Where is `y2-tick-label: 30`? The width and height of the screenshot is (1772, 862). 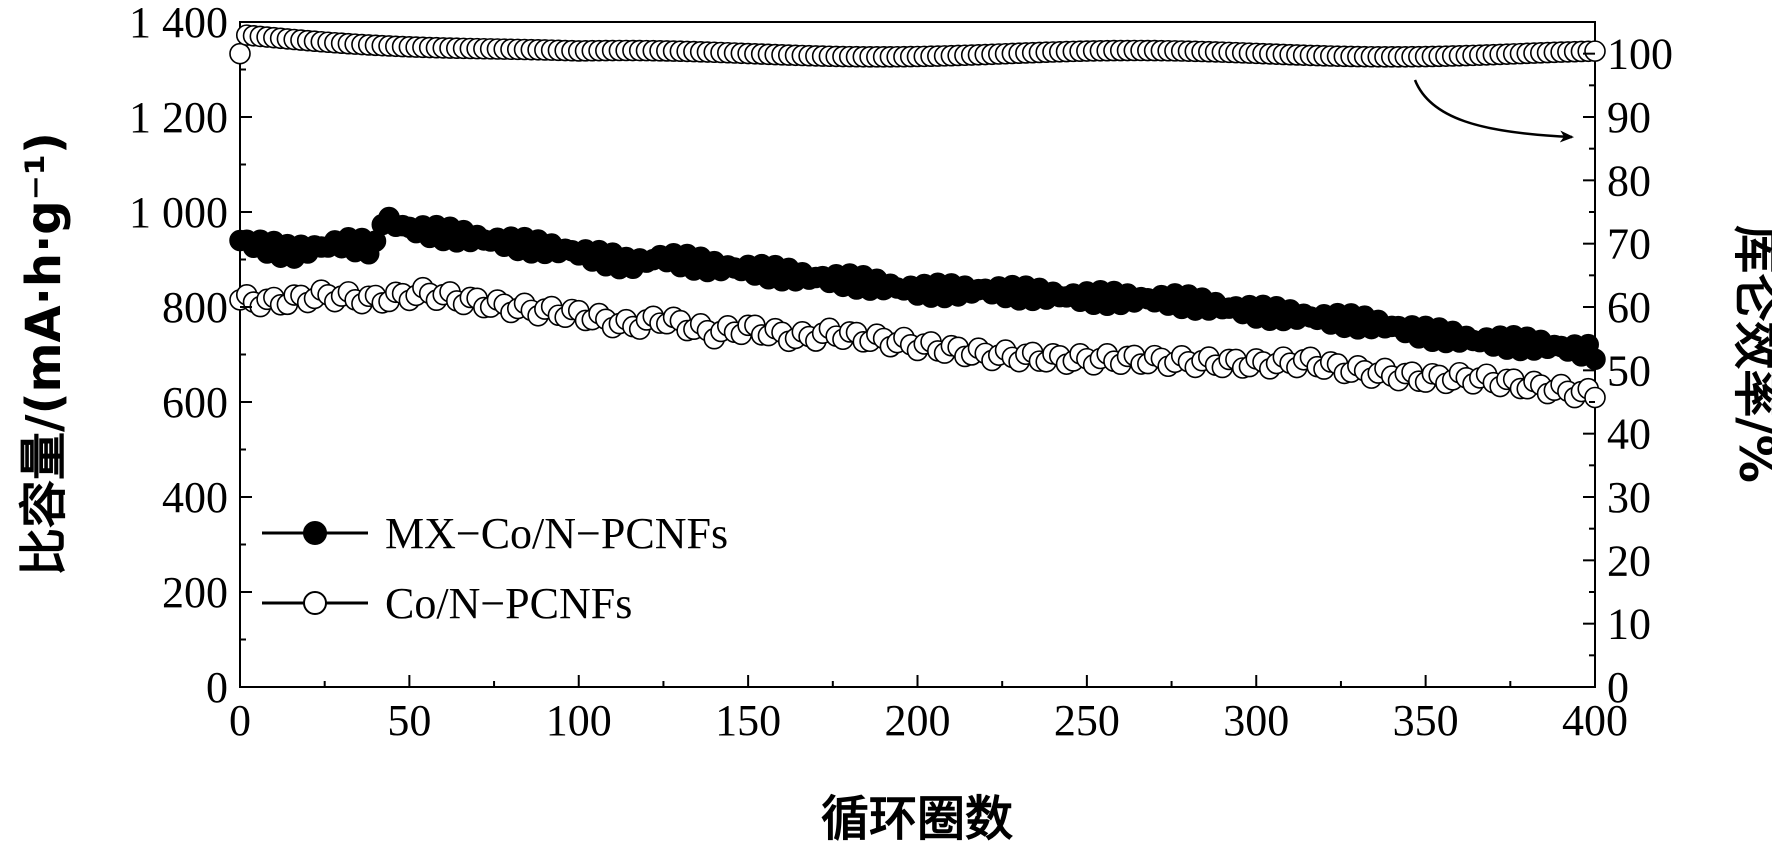 y2-tick-label: 30 is located at coordinates (1629, 497).